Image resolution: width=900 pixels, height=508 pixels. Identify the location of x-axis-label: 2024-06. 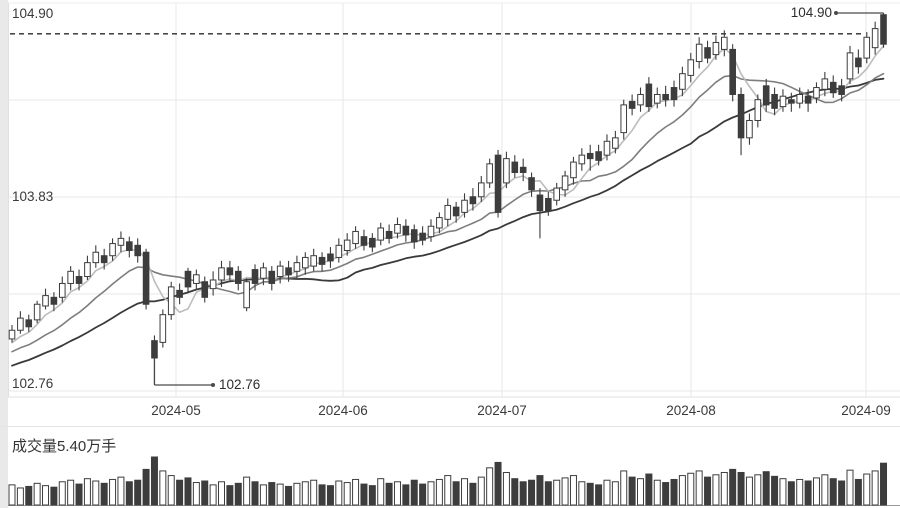
(343, 410).